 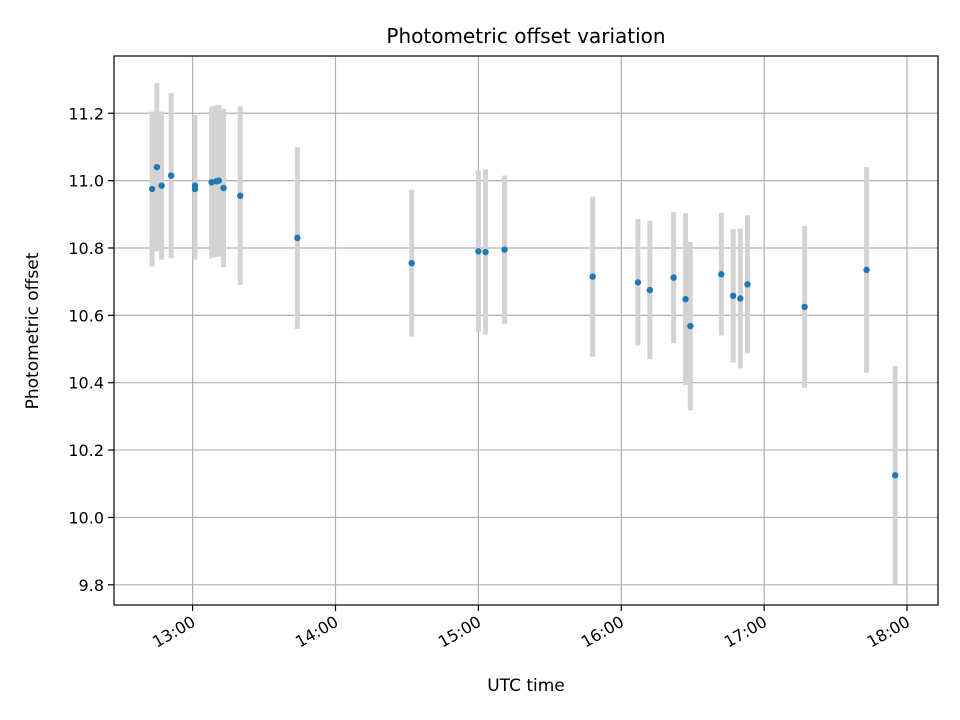 I want to click on y-tick-label: 10.2, so click(x=86, y=450).